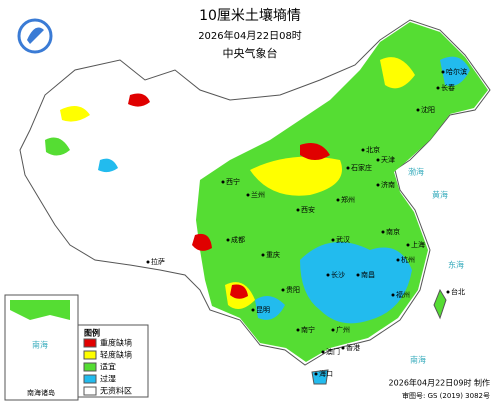 The width and height of the screenshot is (500, 405). Describe the element at coordinates (338, 274) in the screenshot. I see `city-label: 长沙` at that location.